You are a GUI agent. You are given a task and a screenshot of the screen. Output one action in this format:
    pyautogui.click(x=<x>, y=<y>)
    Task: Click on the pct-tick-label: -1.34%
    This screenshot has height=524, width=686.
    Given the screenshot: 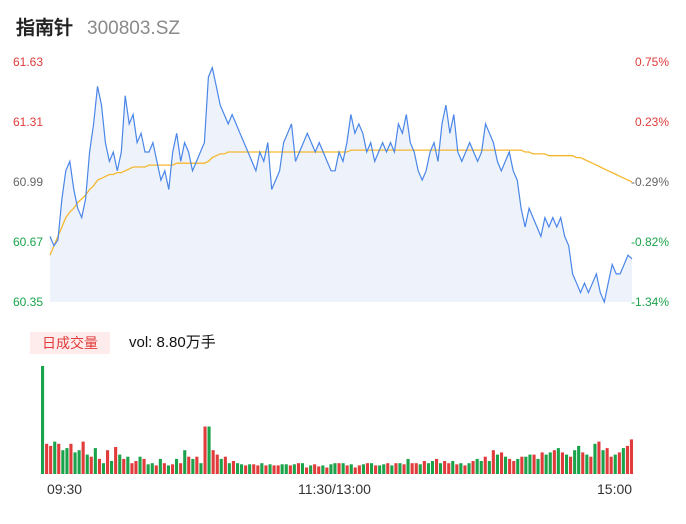 What is the action you would take?
    pyautogui.click(x=649, y=302)
    